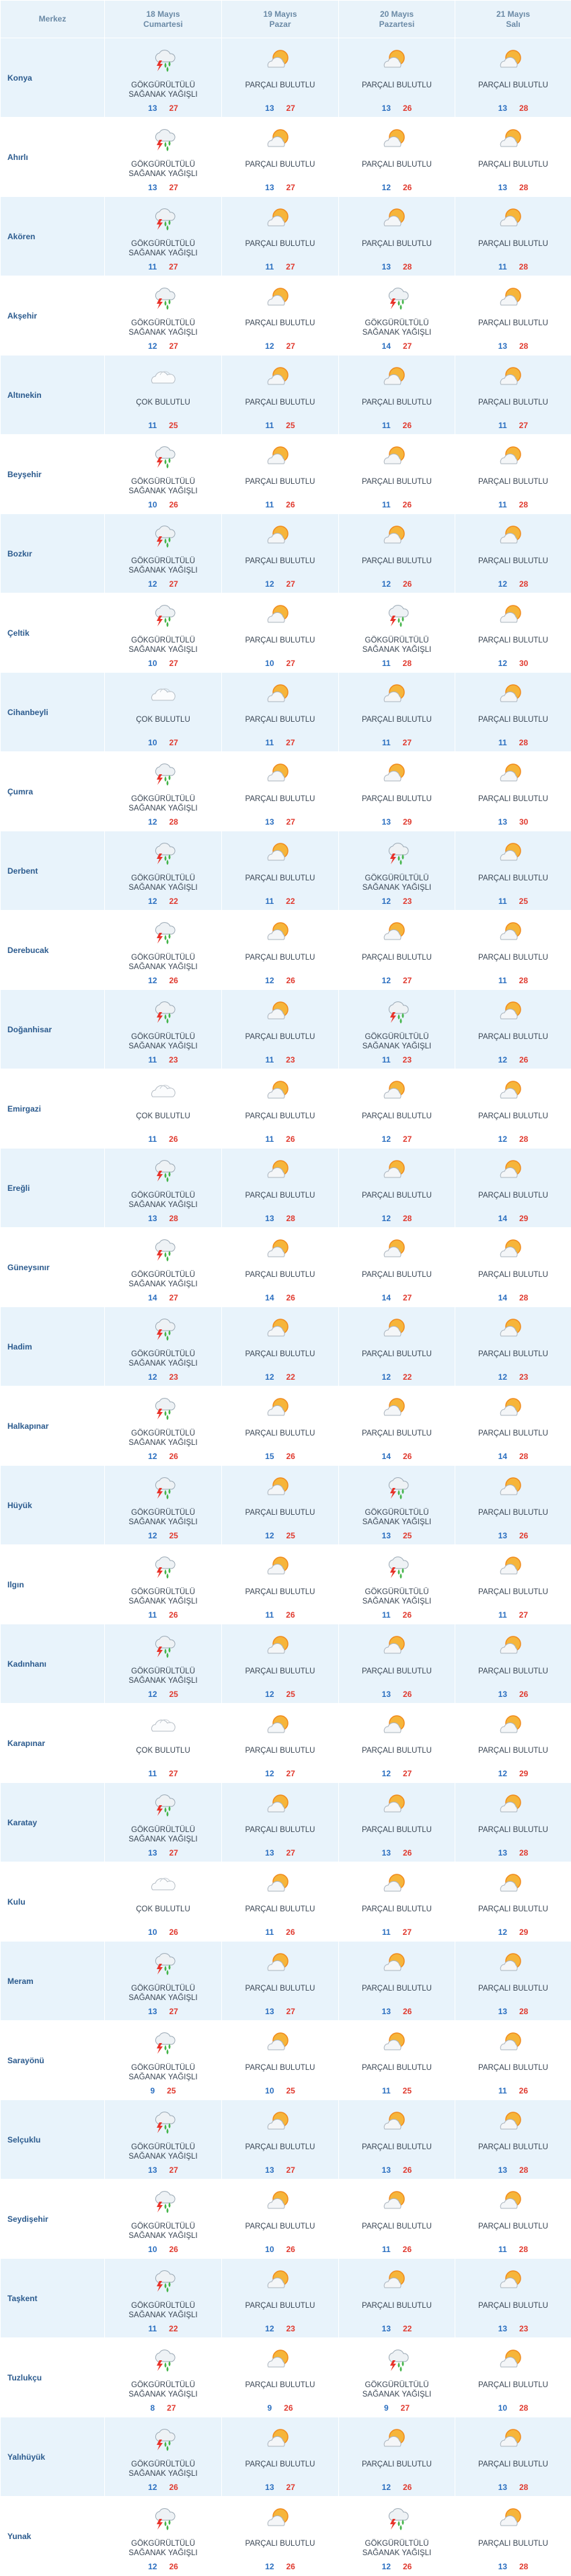 Image resolution: width=571 pixels, height=2576 pixels. I want to click on city-name: Selçuklu, so click(23, 2140).